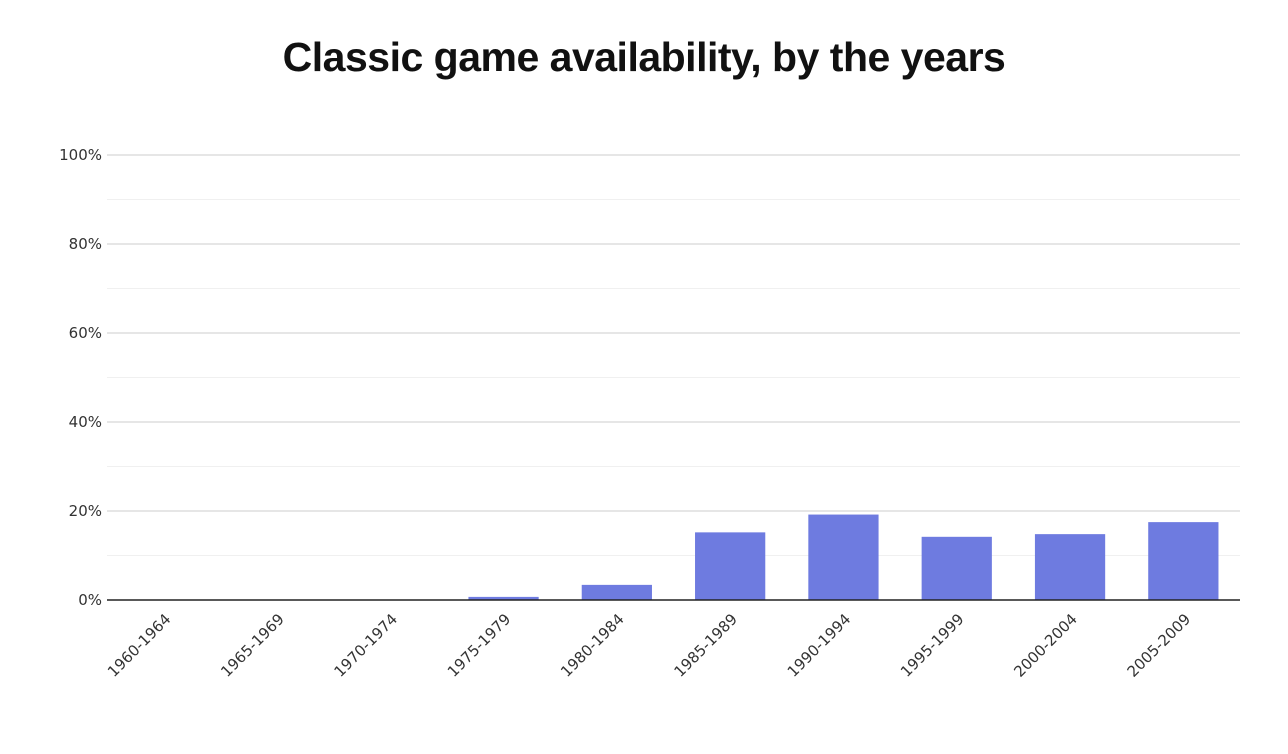 The height and width of the screenshot is (754, 1288). What do you see at coordinates (644, 57) in the screenshot?
I see `chart-title: Classic game availability, by the years` at bounding box center [644, 57].